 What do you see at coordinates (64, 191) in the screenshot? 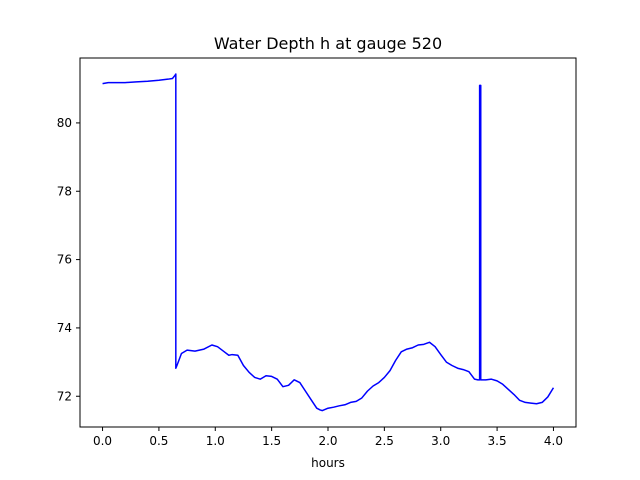
I see `y-tick-label: 78` at bounding box center [64, 191].